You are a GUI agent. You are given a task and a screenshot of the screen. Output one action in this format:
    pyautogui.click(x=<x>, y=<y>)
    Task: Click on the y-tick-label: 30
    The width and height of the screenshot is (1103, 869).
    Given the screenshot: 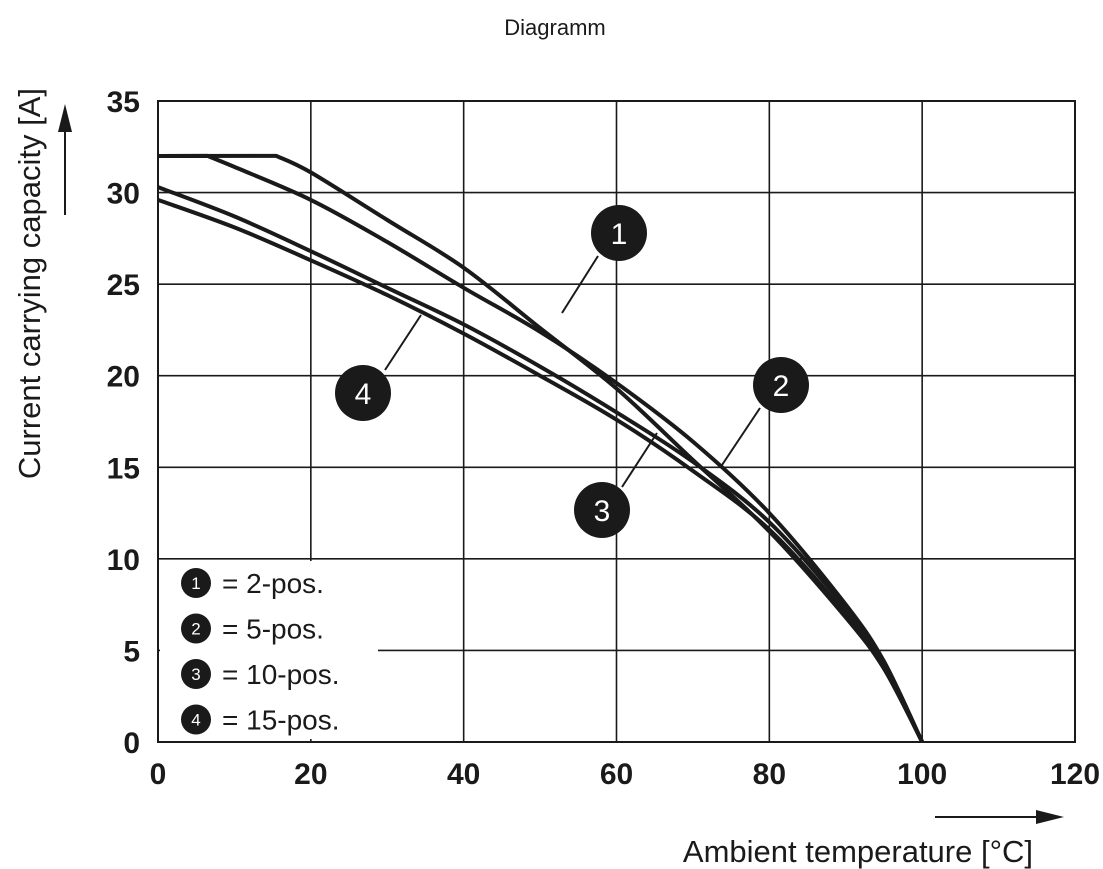 What is the action you would take?
    pyautogui.click(x=123, y=194)
    